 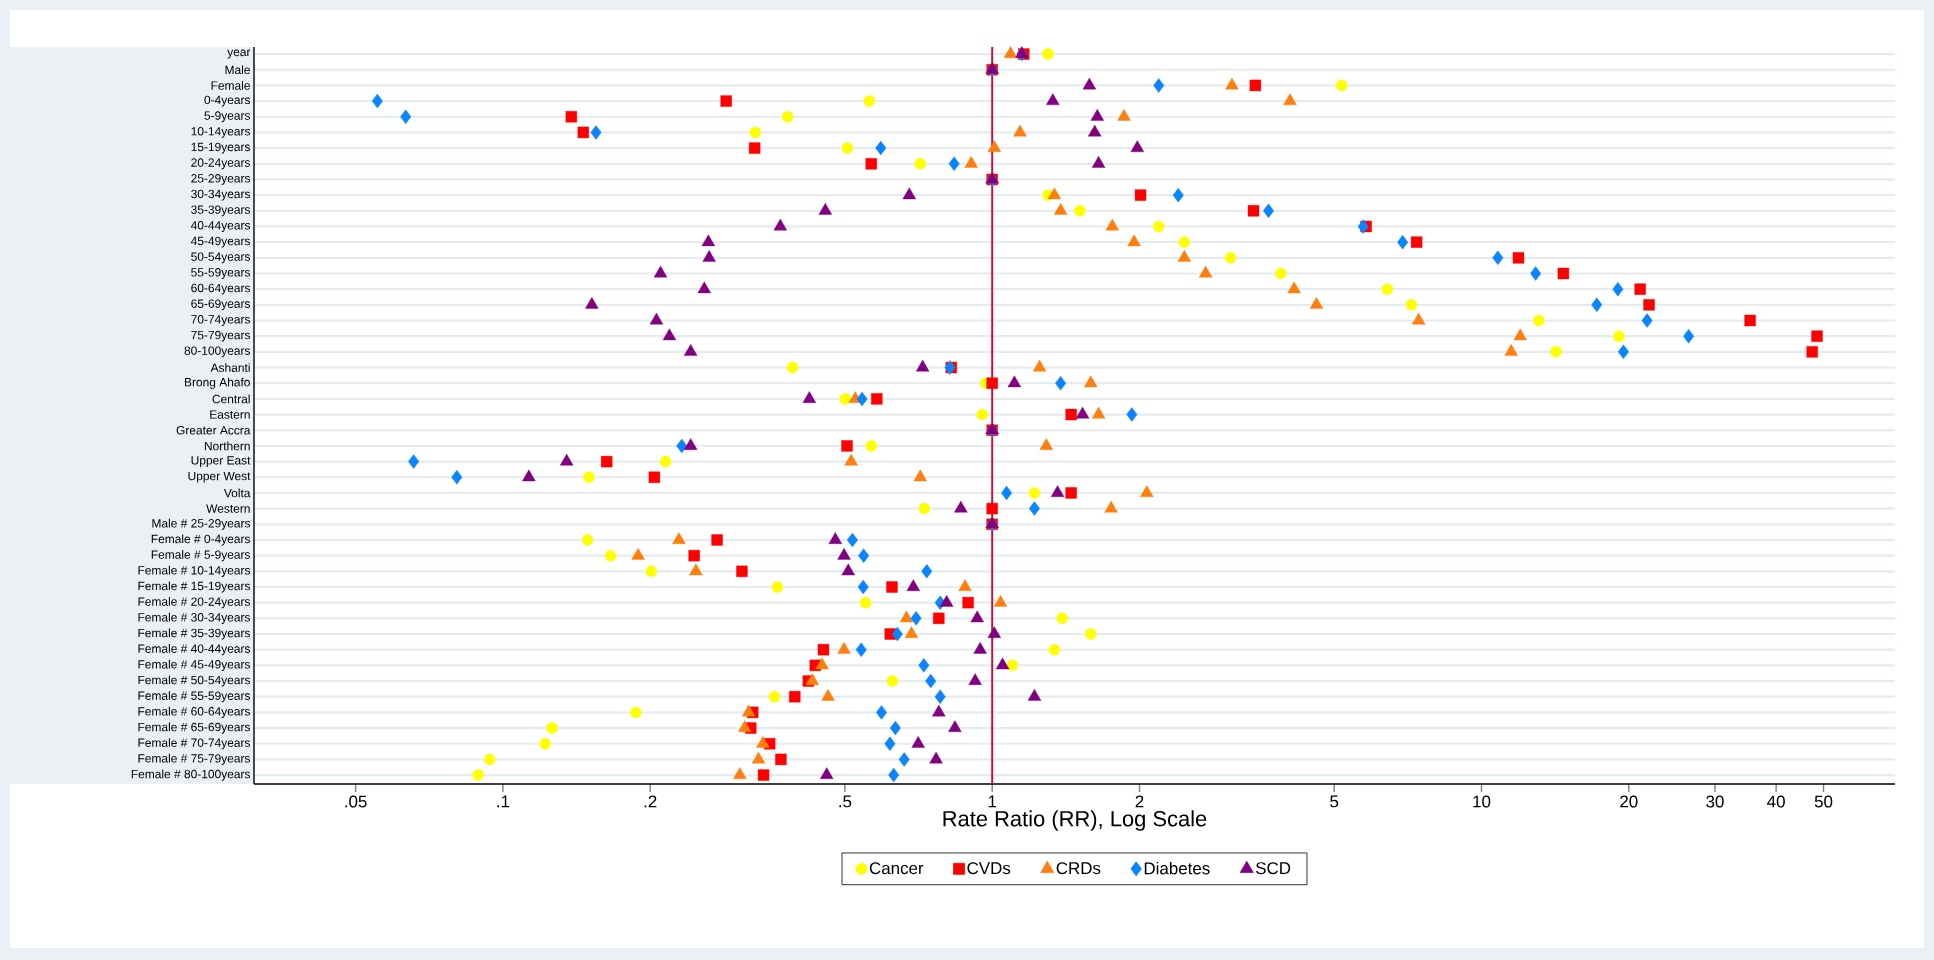 I want to click on y-tick-label: Male, so click(x=237, y=70).